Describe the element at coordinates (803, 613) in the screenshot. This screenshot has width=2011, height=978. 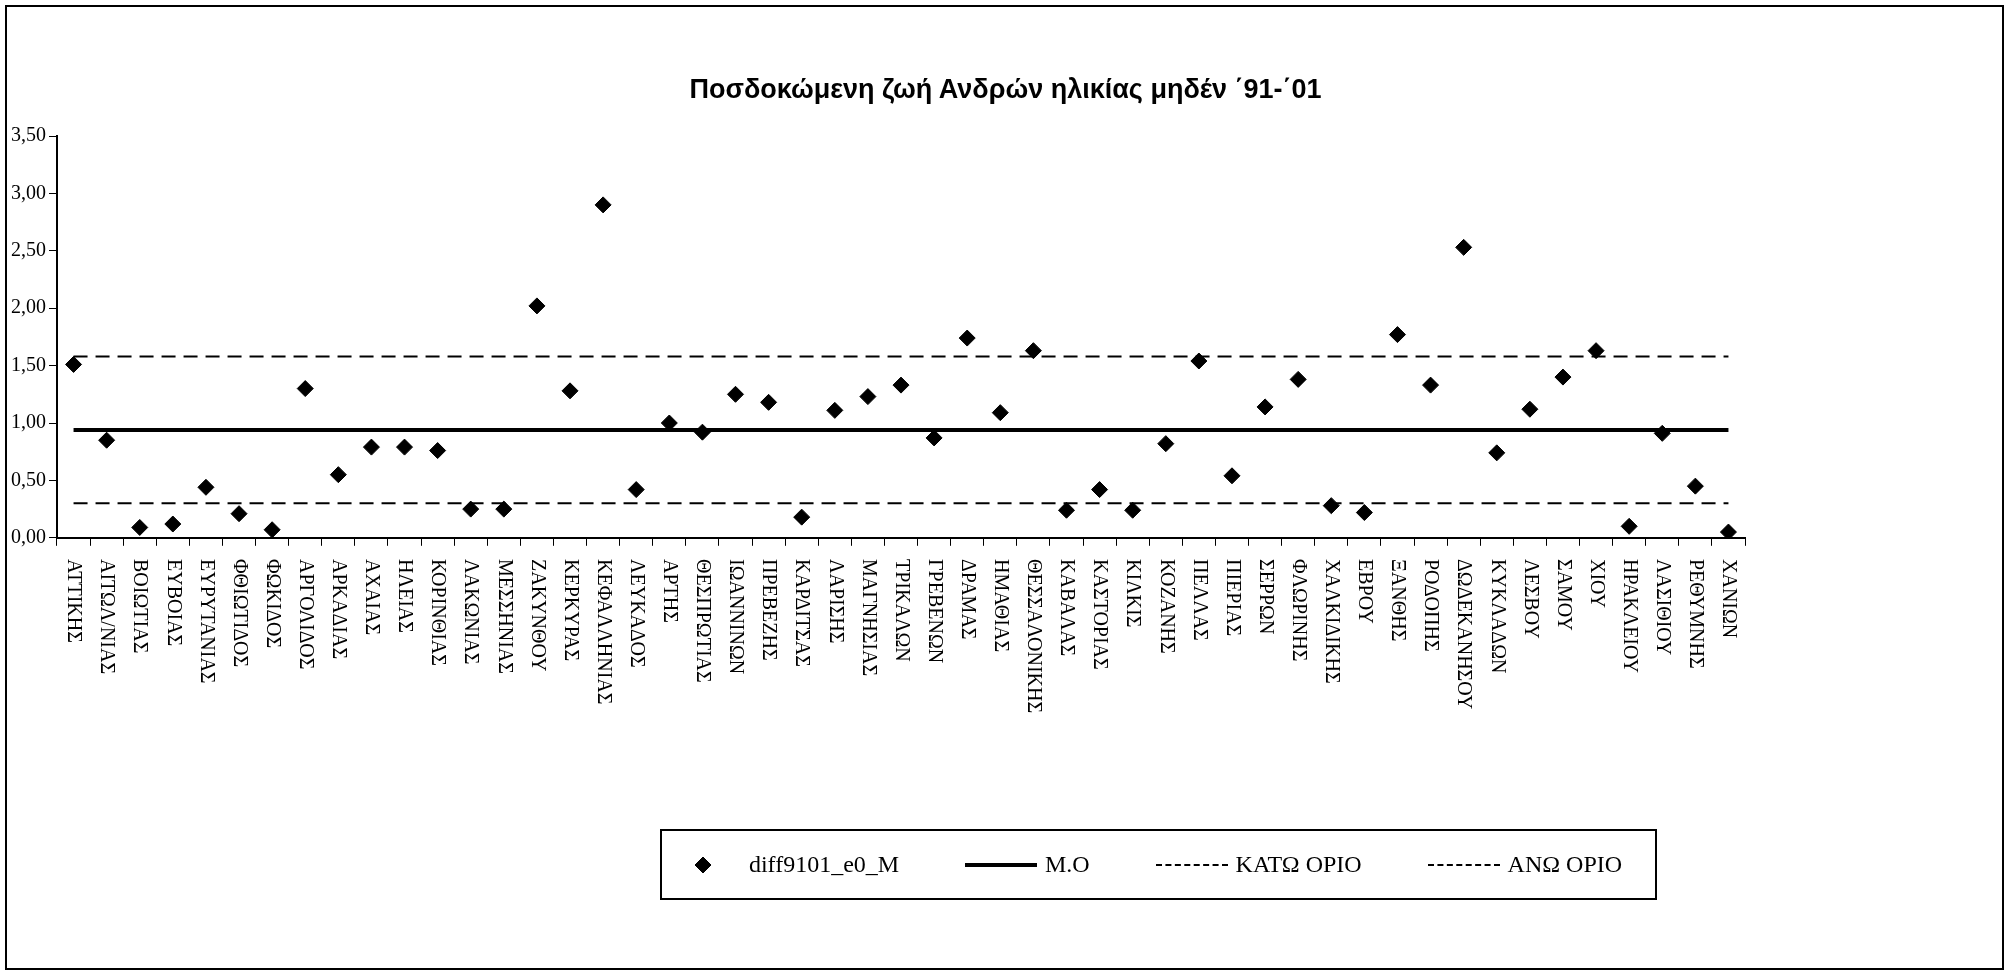
I see `x-tick-label: ΚΑΡΔΙΤΣΑΣ` at that location.